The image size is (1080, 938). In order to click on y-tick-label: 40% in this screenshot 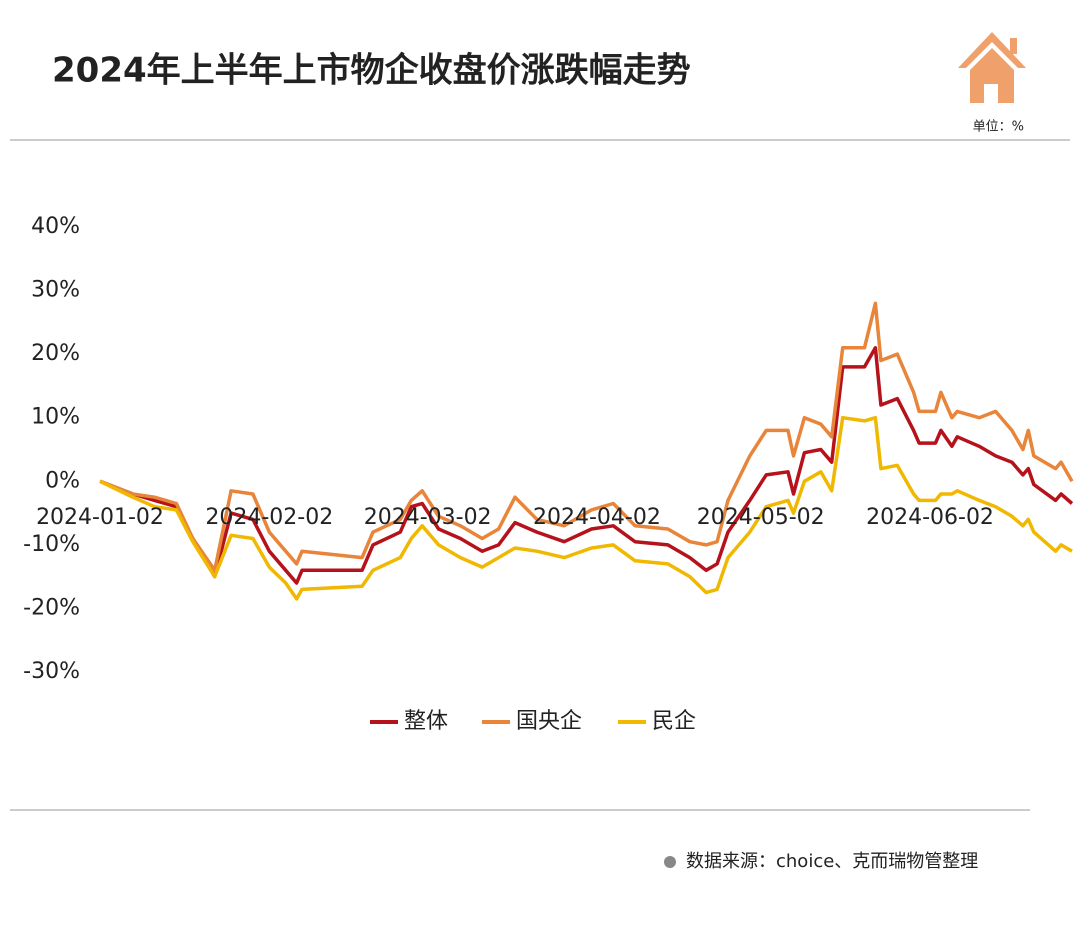, I will do `click(55, 226)`.